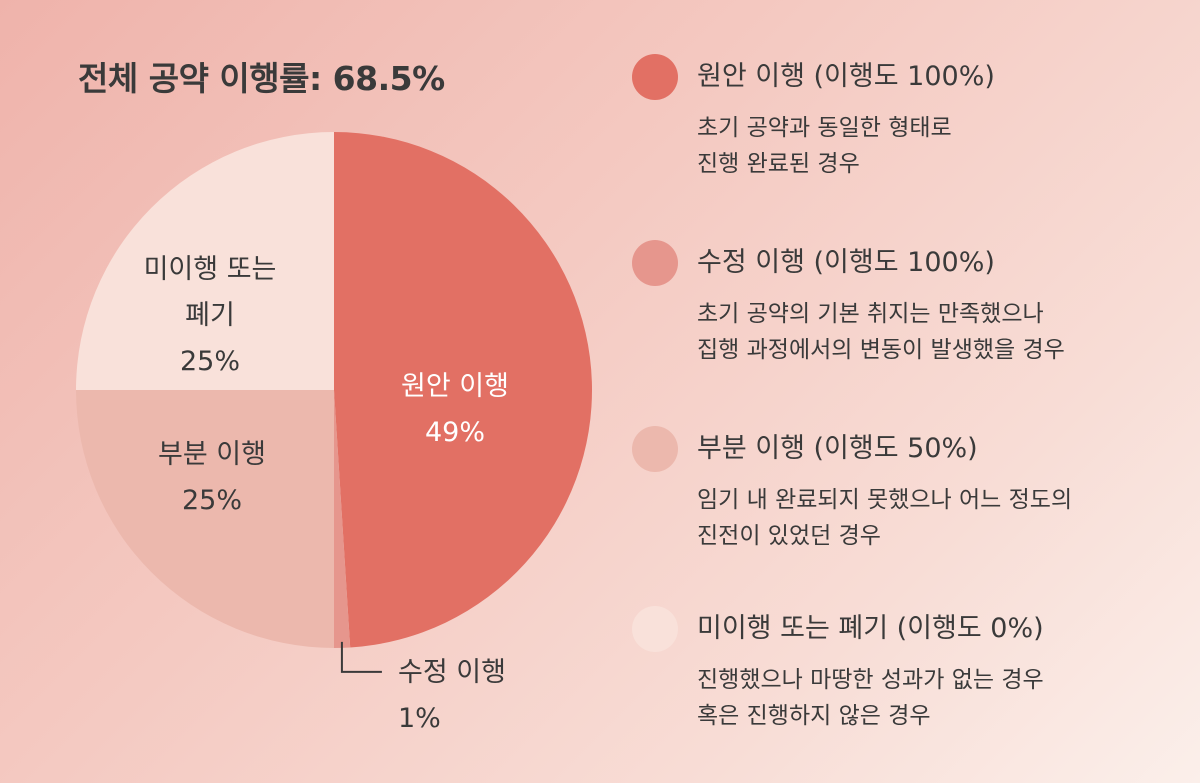 This screenshot has width=1200, height=783. I want to click on legend-desc-unfulfilled: 진행했으나 마땅한 성과가 없는 경우 혹은 진행하지 않은 경우, so click(870, 698).